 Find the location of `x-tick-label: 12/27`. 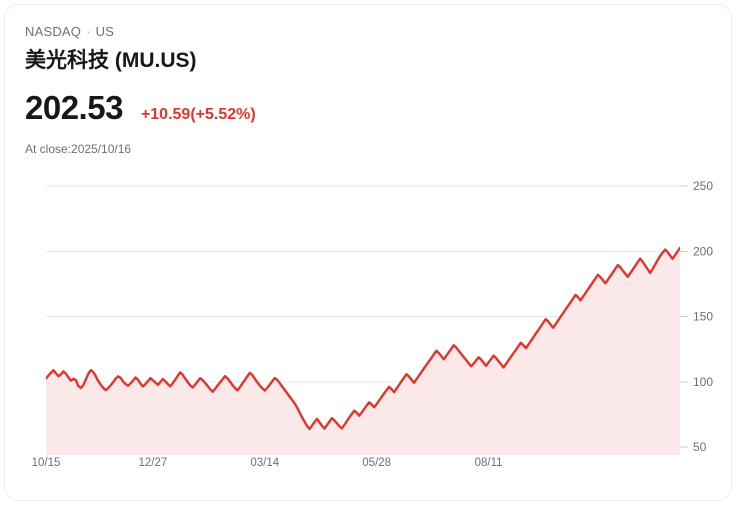

x-tick-label: 12/27 is located at coordinates (153, 463).